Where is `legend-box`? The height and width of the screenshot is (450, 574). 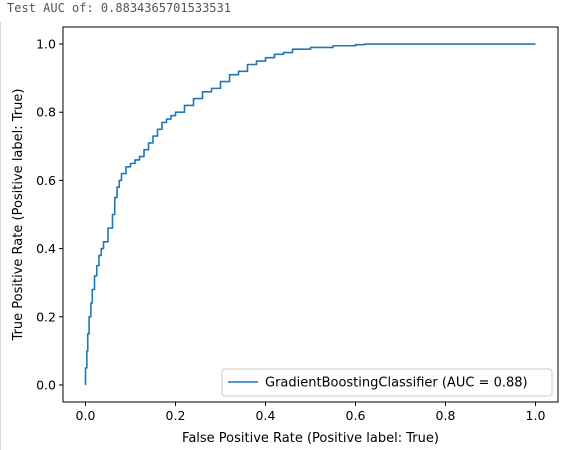
legend-box is located at coordinates (387, 382).